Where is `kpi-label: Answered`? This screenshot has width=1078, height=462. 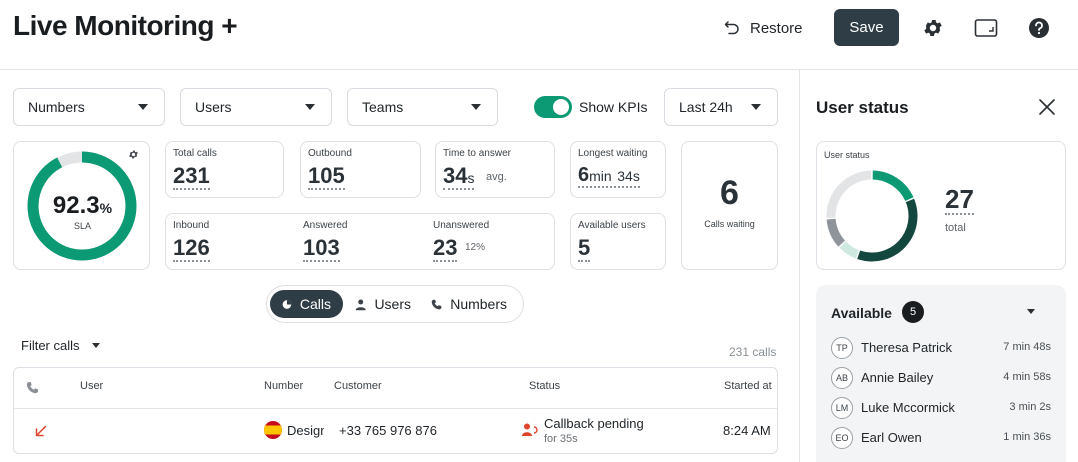 kpi-label: Answered is located at coordinates (325, 225).